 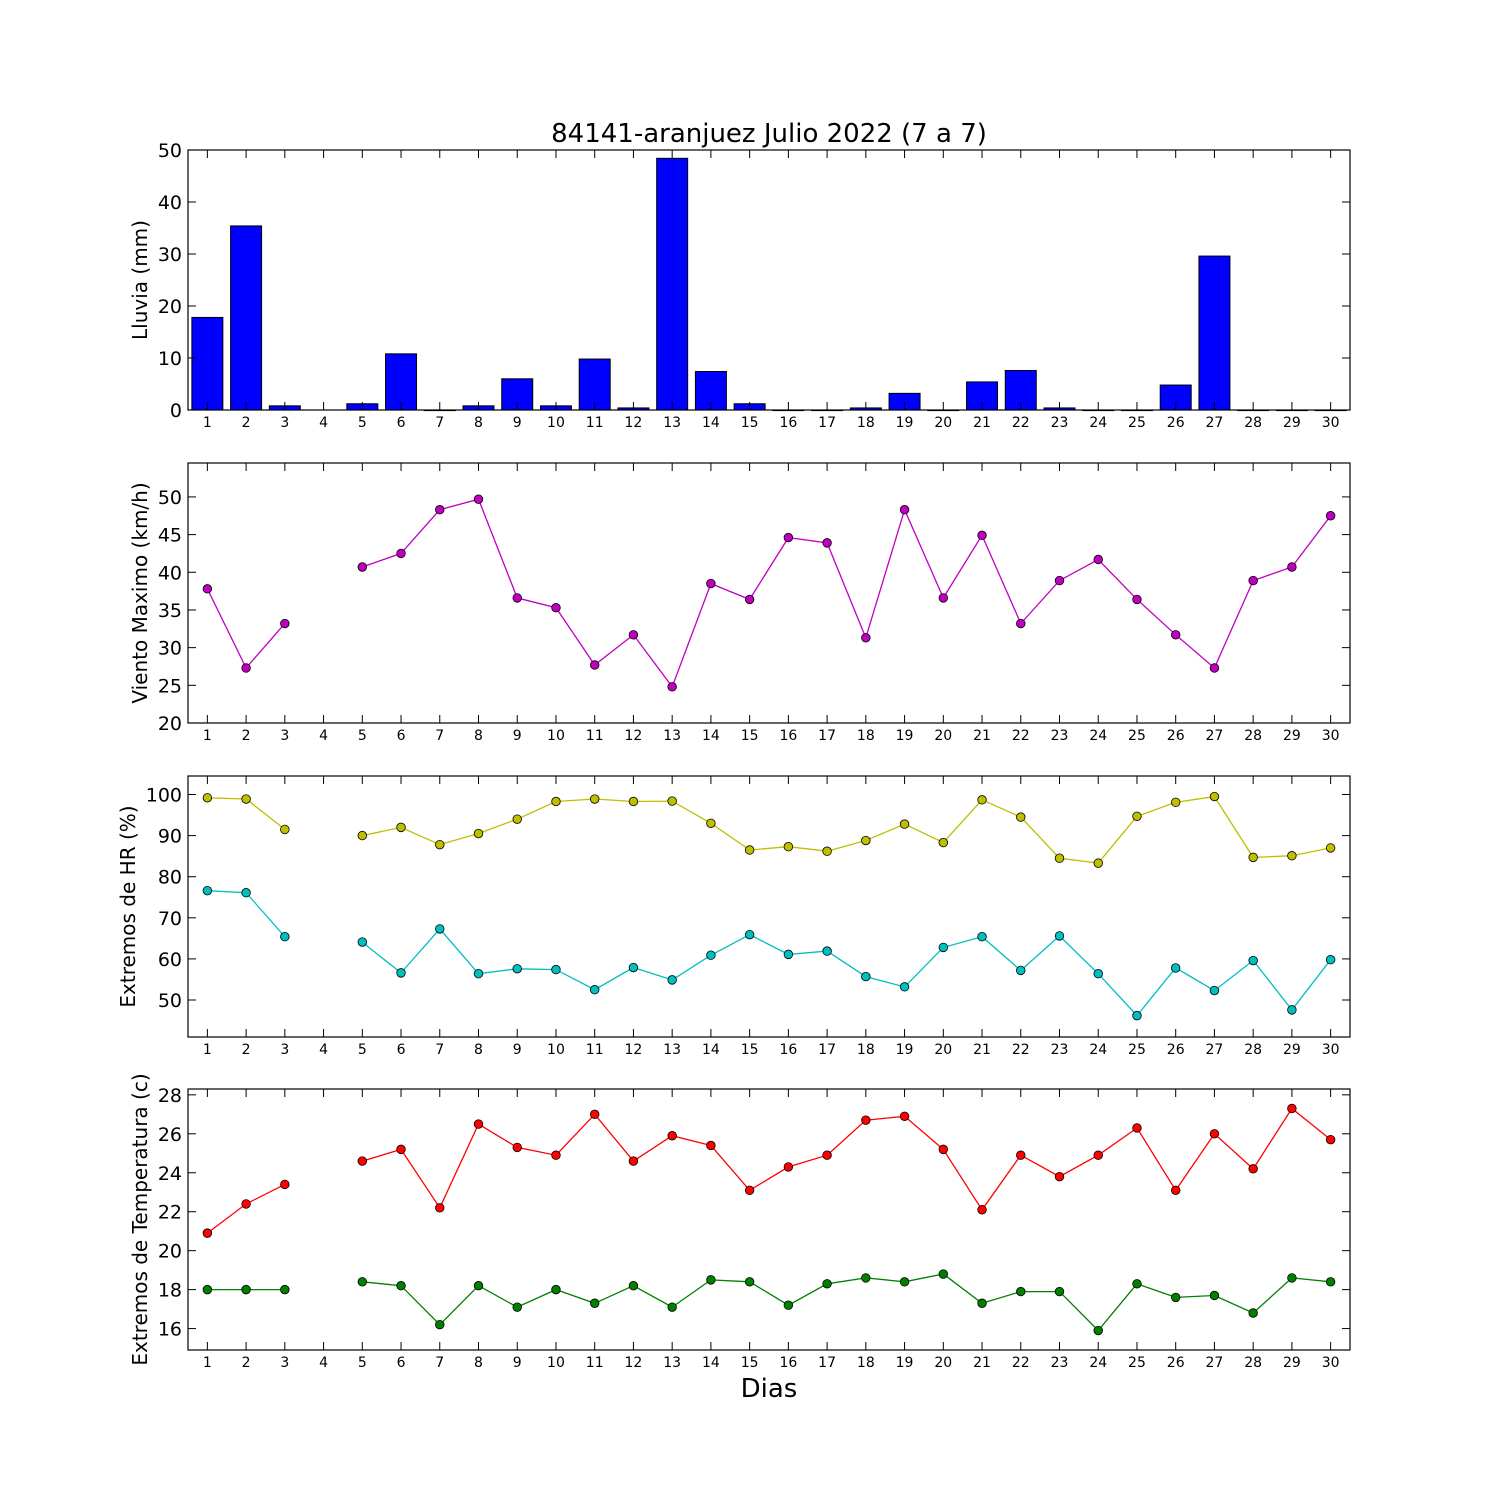 What do you see at coordinates (170, 837) in the screenshot?
I see `y-tick-label: 90` at bounding box center [170, 837].